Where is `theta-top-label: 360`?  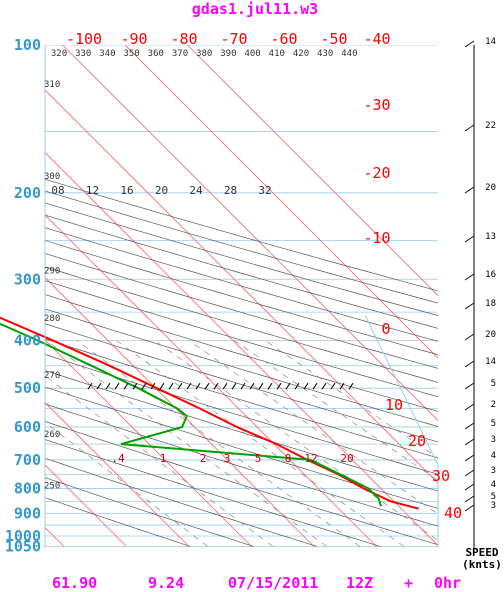 theta-top-label: 360 is located at coordinates (156, 54).